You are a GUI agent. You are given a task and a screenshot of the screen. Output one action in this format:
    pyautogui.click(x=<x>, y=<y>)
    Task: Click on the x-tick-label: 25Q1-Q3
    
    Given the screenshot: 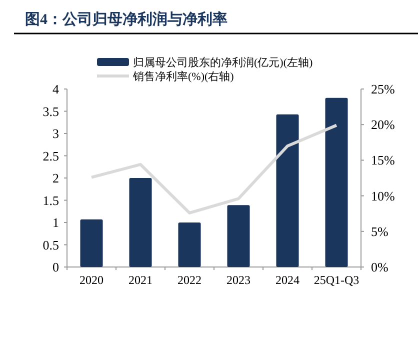 What is the action you would take?
    pyautogui.click(x=337, y=280)
    